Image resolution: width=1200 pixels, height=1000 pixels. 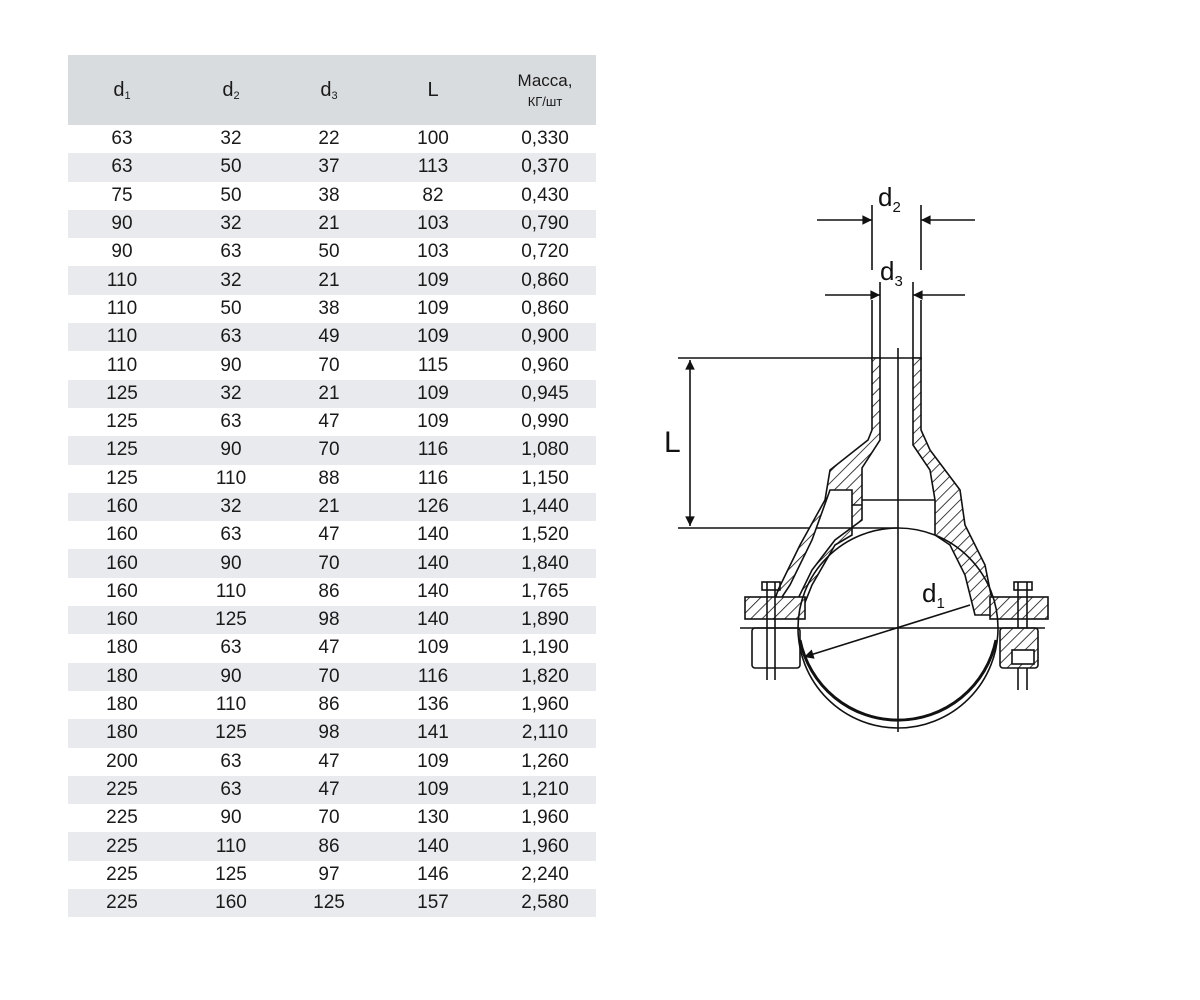 I want to click on header-d1: d1, so click(x=122, y=90).